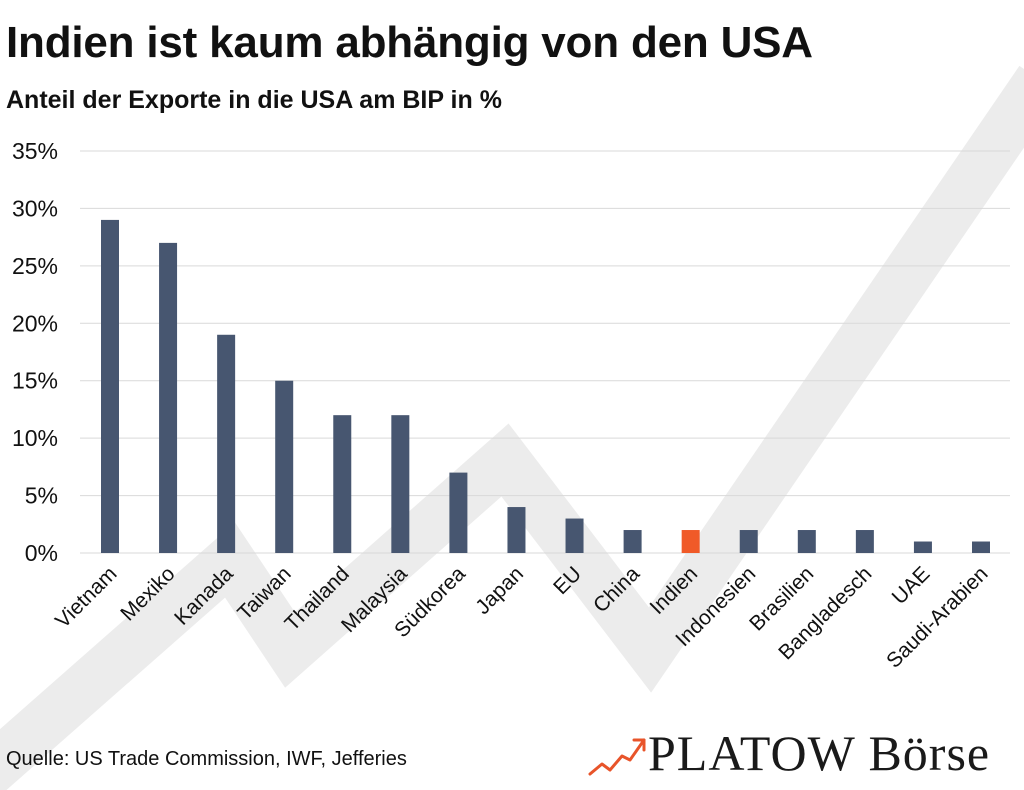  What do you see at coordinates (35, 438) in the screenshot?
I see `y-tick-label: 10%` at bounding box center [35, 438].